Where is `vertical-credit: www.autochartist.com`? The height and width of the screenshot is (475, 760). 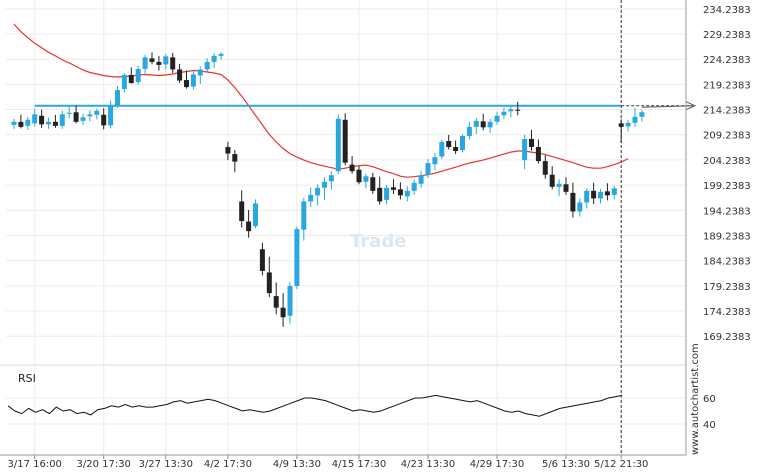 vertical-credit: www.autochartist.com is located at coordinates (695, 399).